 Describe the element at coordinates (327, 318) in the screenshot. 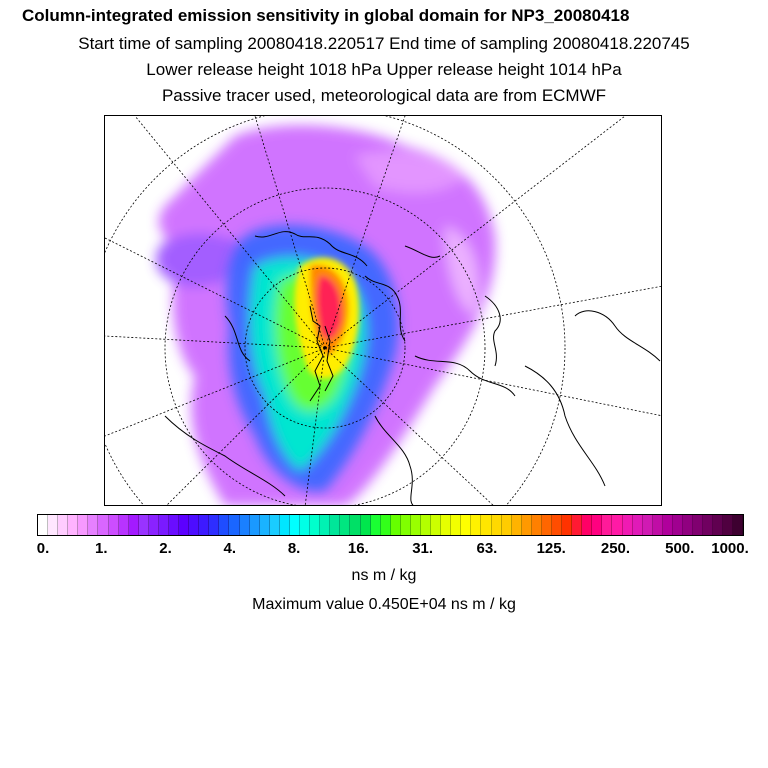

I see `plume-layer-high` at that location.